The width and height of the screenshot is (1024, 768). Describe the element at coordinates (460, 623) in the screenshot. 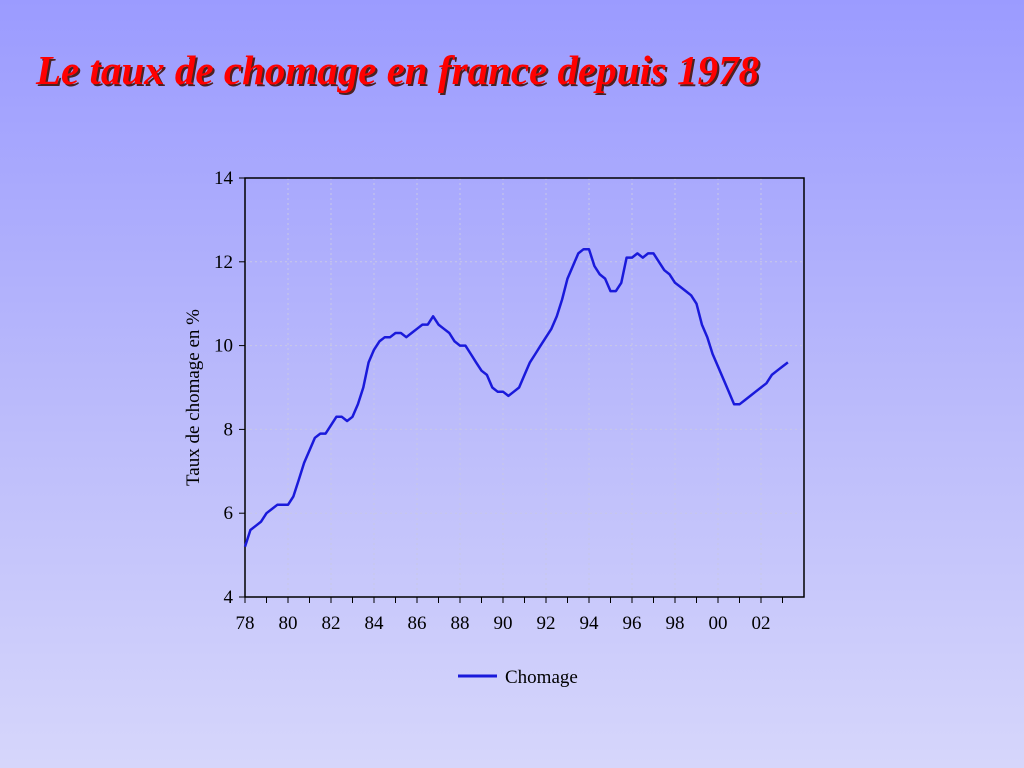

I see `x-tick-label: 88` at that location.